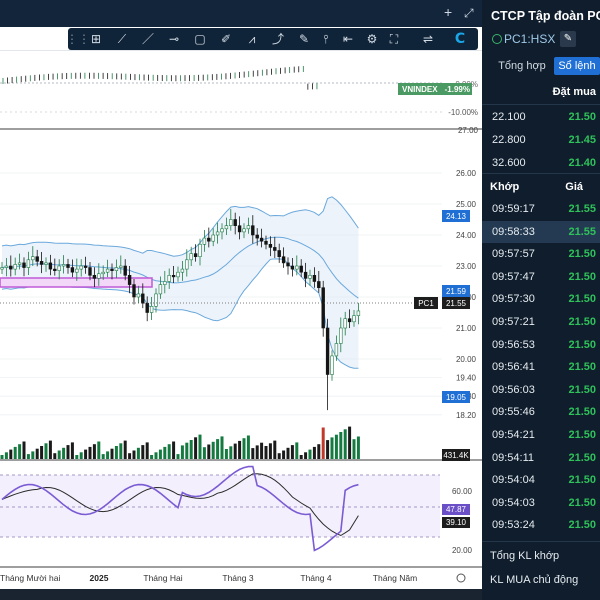 The width and height of the screenshot is (600, 600). I want to click on edit-icon: ✎, so click(568, 39).